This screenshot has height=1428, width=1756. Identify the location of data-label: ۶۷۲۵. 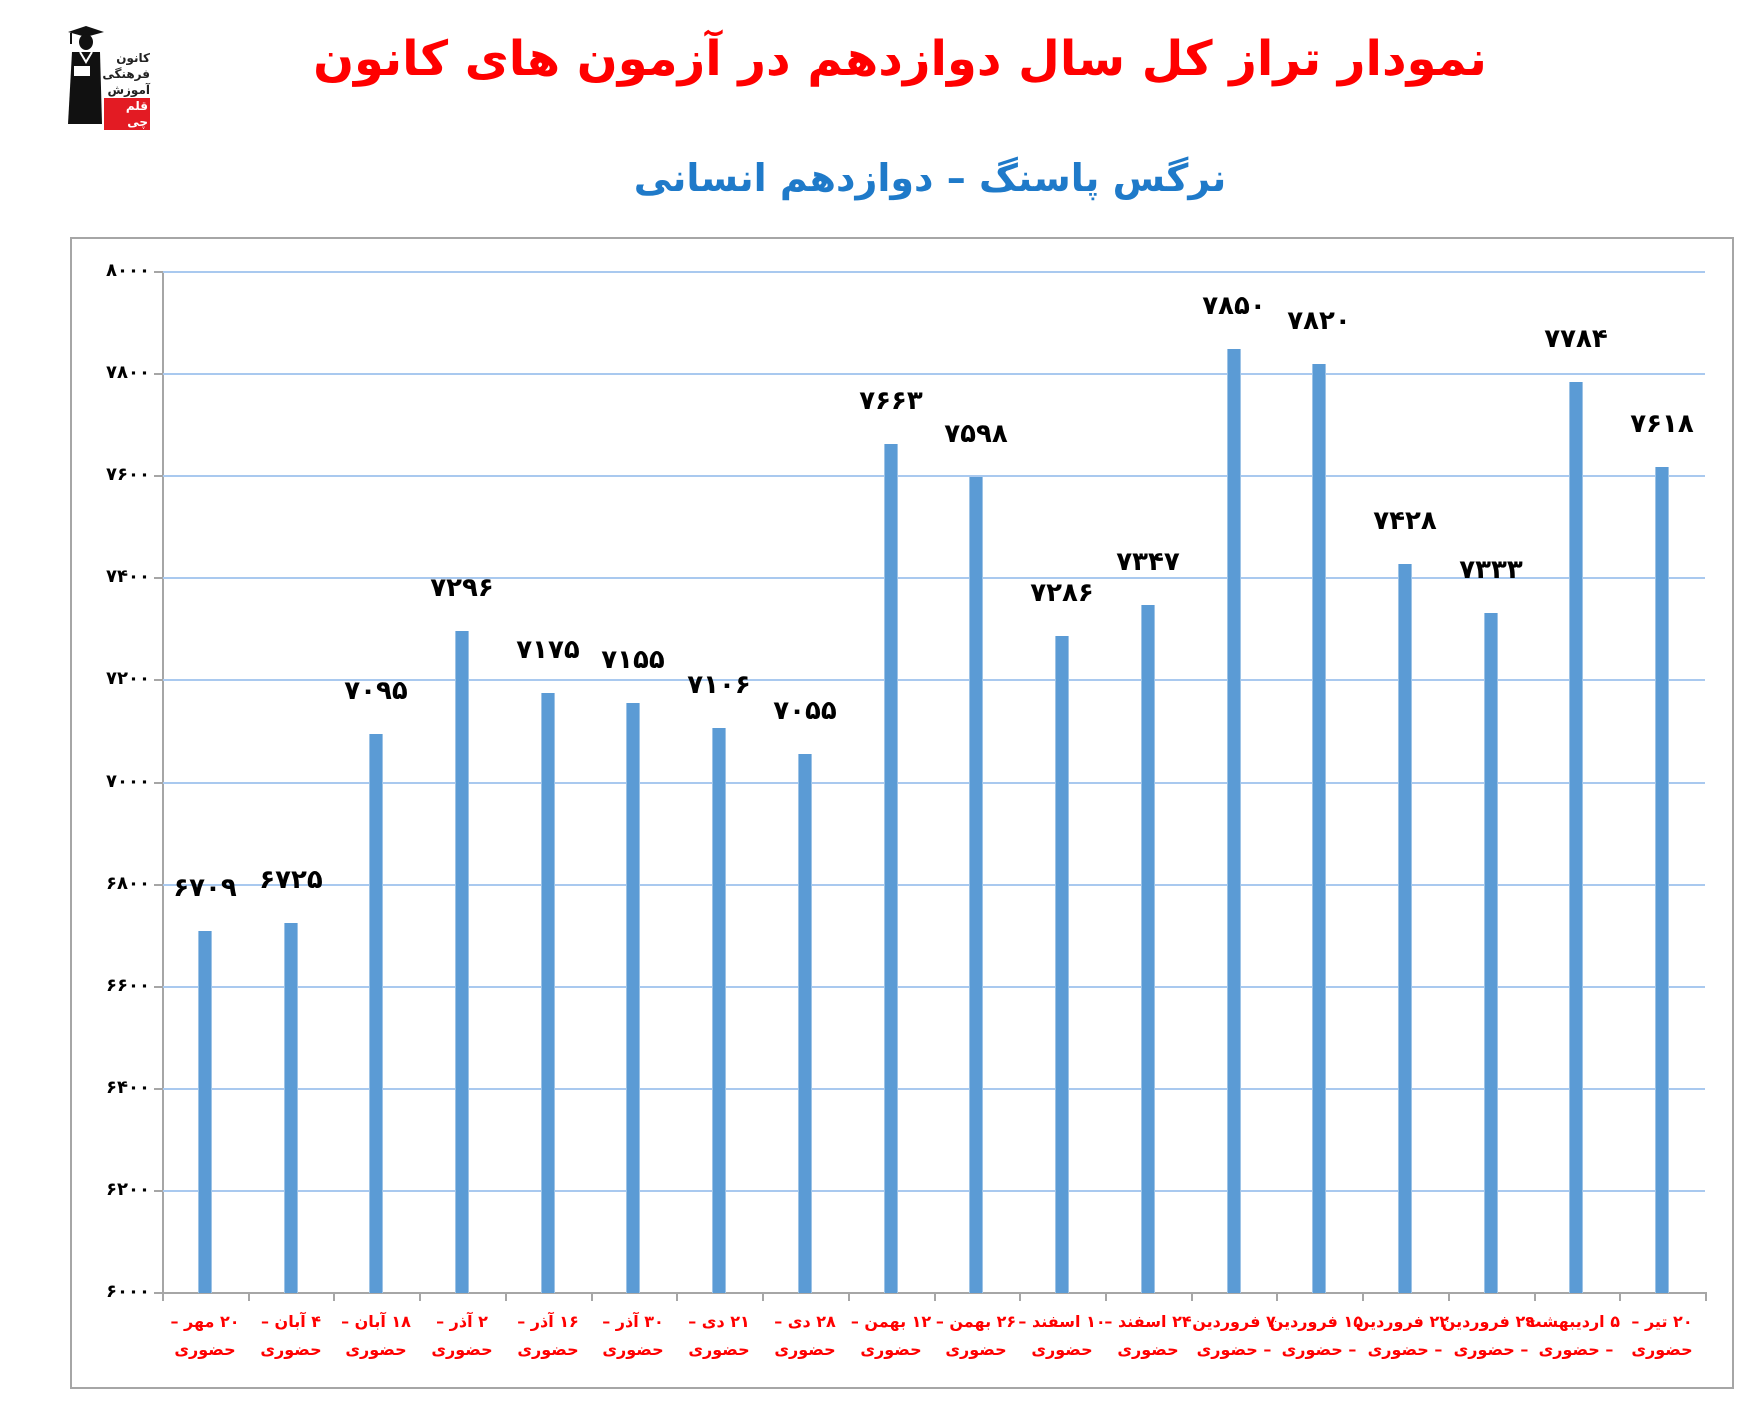
(291, 880).